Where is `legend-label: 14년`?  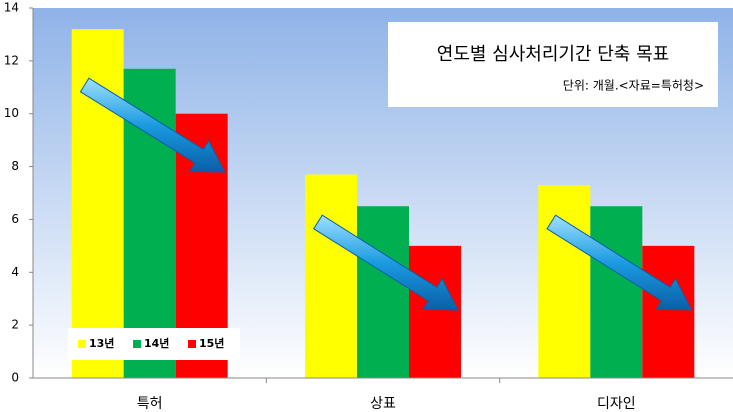 legend-label: 14년 is located at coordinates (156, 343).